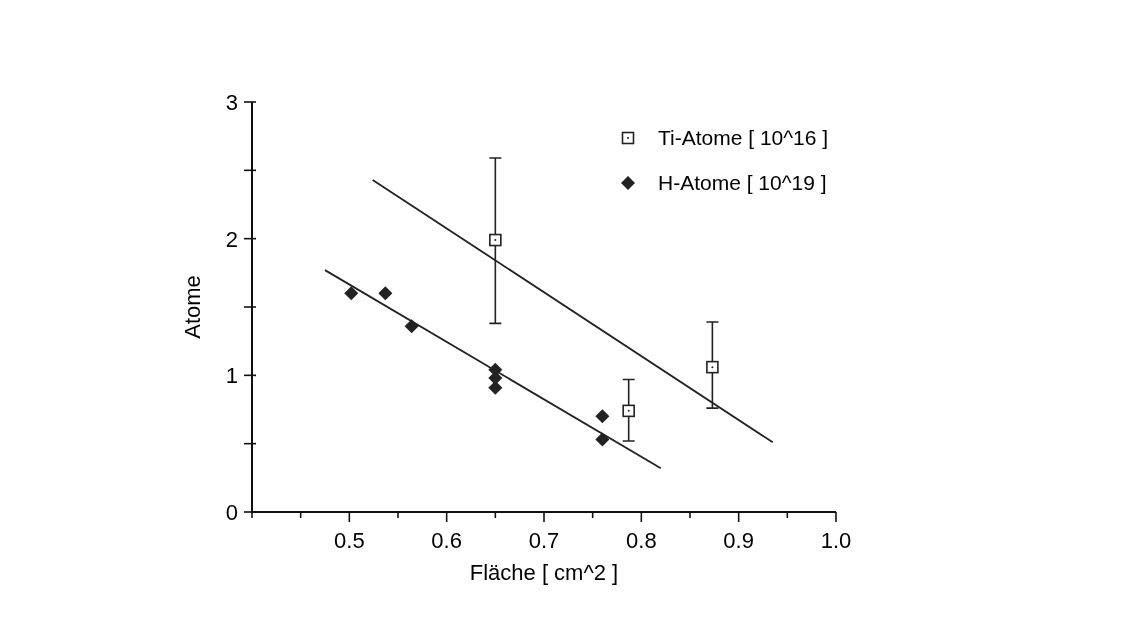 The height and width of the screenshot is (620, 1144). Describe the element at coordinates (231, 512) in the screenshot. I see `y-tick-label: 0` at that location.